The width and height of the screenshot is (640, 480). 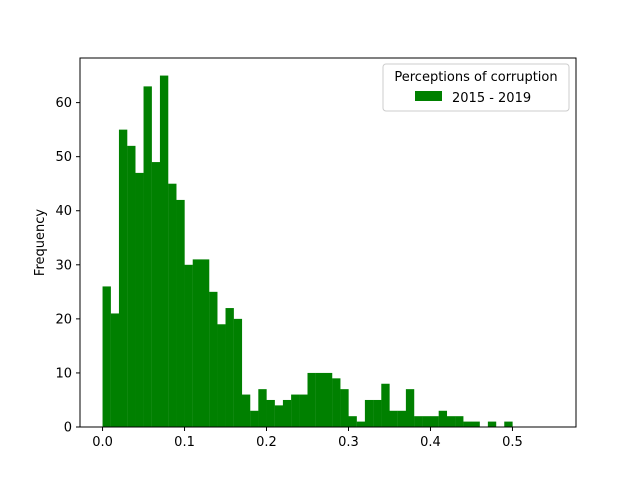 I want to click on y-tick-label: 40, so click(x=63, y=211).